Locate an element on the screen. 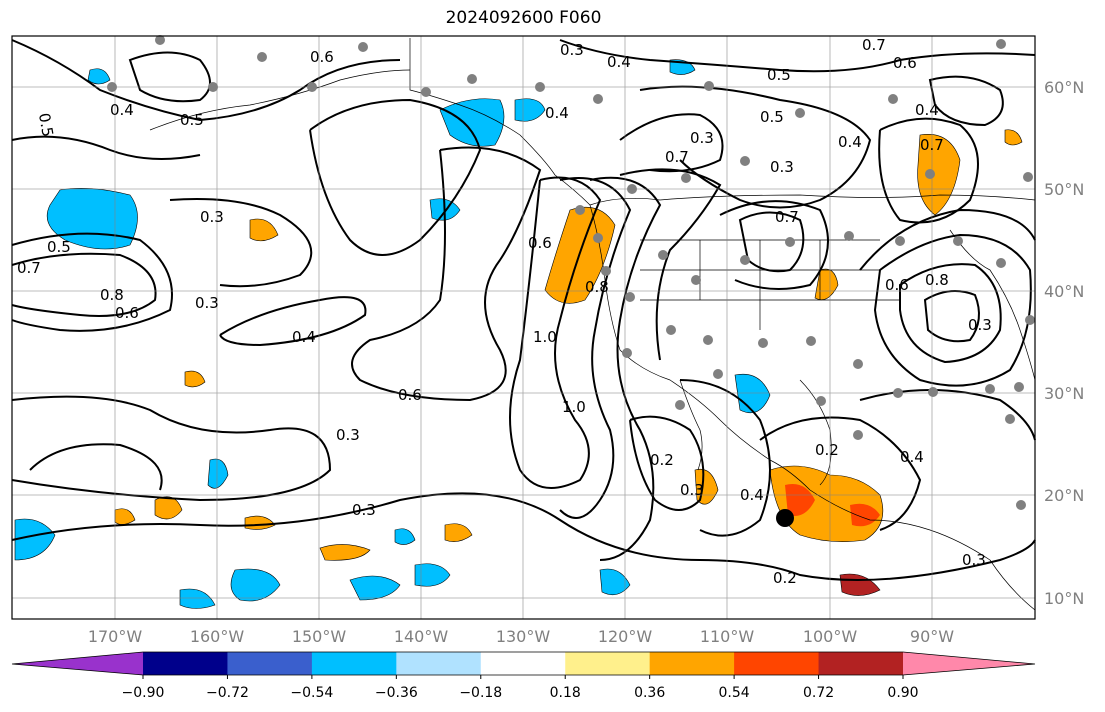 The image size is (1105, 712). lon-label: 140°W is located at coordinates (421, 636).